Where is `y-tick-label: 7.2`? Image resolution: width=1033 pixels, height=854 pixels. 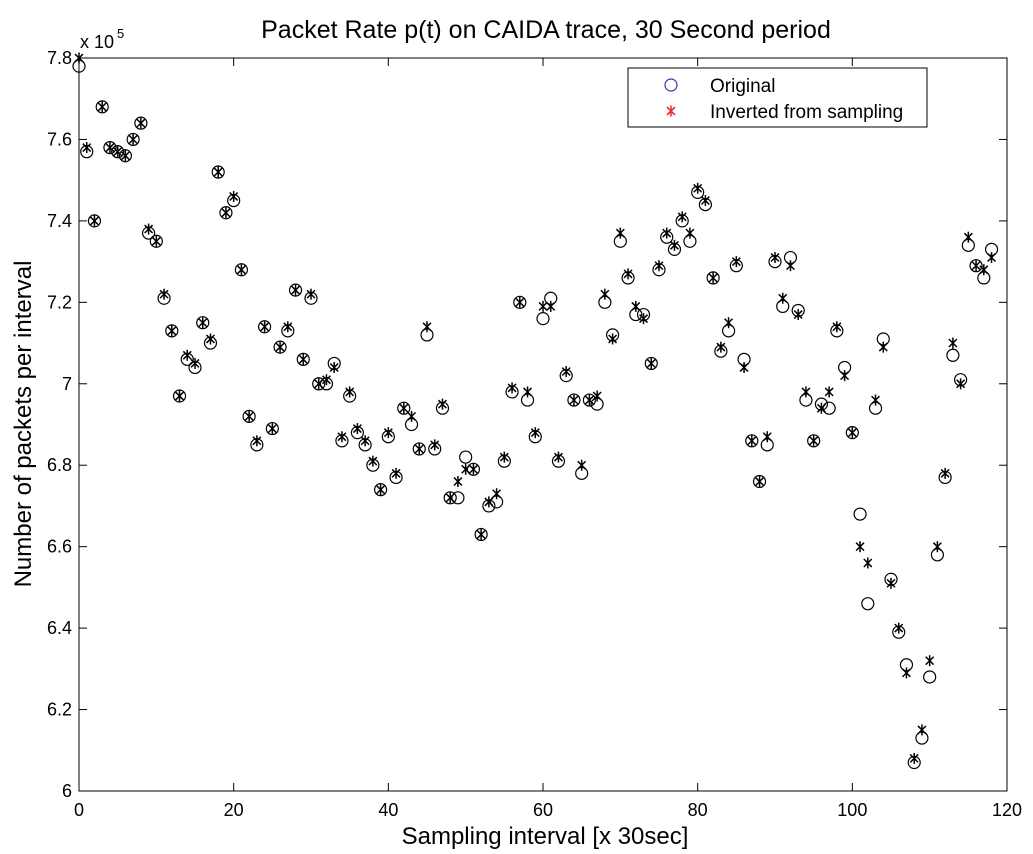
y-tick-label: 7.2 is located at coordinates (59, 302).